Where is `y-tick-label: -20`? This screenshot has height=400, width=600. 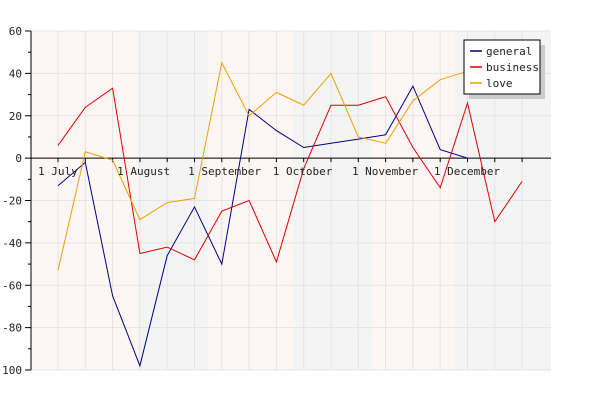
y-tick-label: -20 is located at coordinates (12, 201).